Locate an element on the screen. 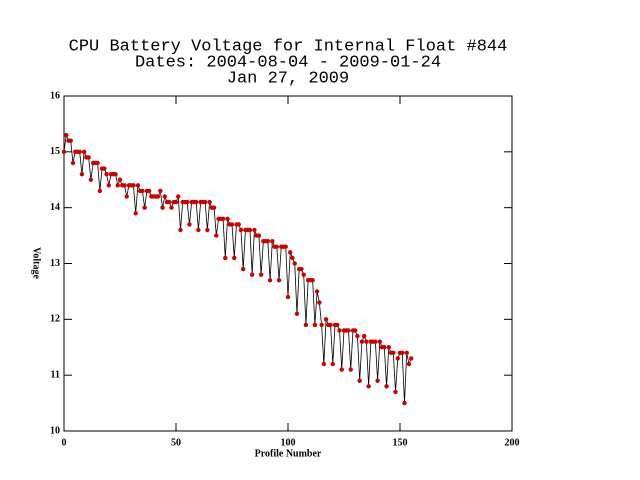 The width and height of the screenshot is (640, 480). chart-subtitle: Dates: 2004-08-04 - 2009-01-24 is located at coordinates (288, 62).